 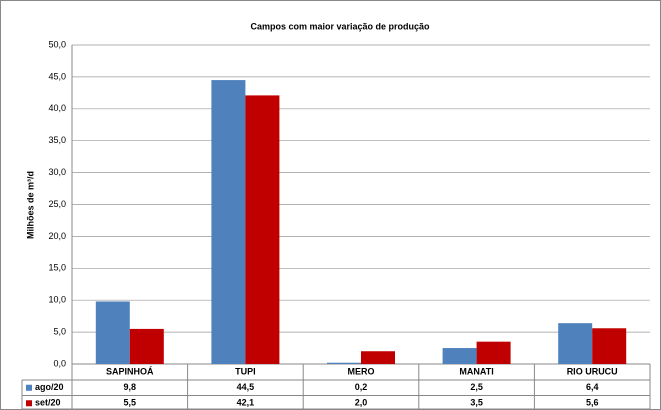 I want to click on legend-label: ago/20, so click(x=49, y=387).